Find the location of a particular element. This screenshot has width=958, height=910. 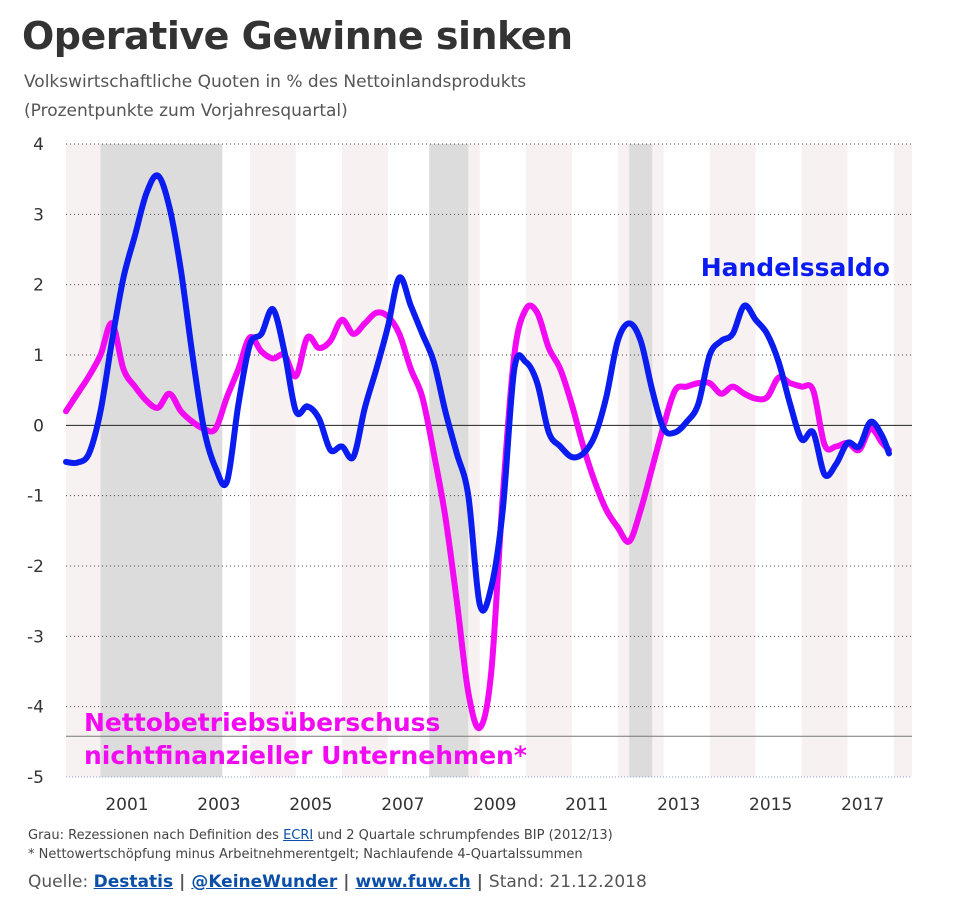

ecri-link: ECRI is located at coordinates (298, 835).